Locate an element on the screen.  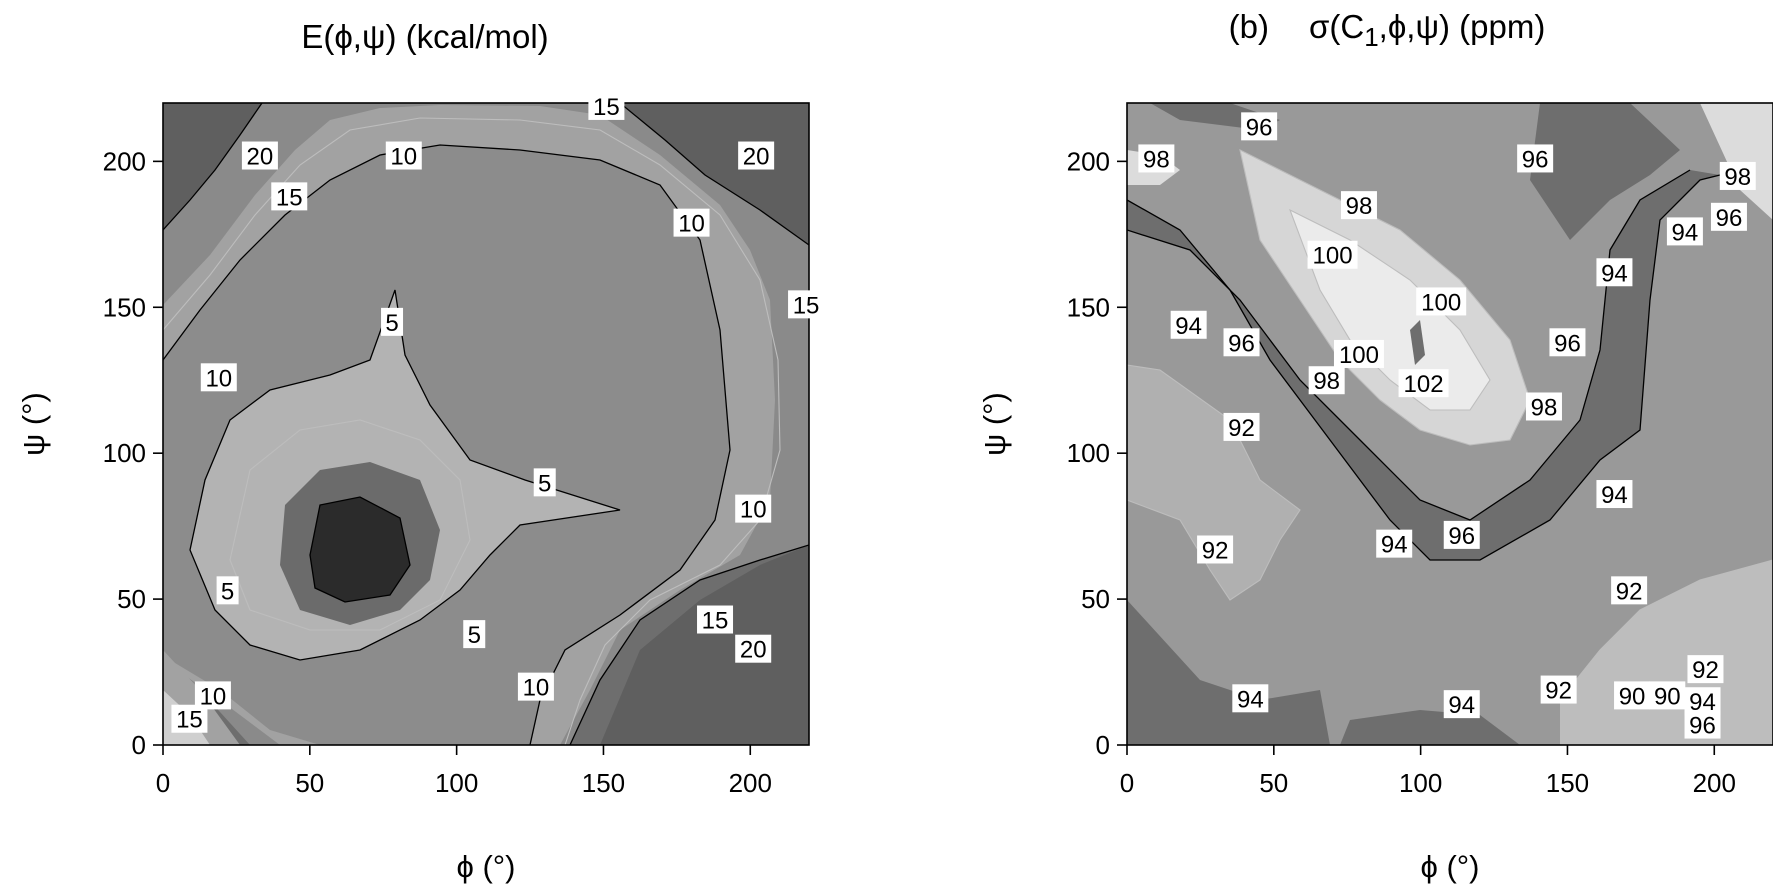
x-tick-label: 100 is located at coordinates (1420, 783).